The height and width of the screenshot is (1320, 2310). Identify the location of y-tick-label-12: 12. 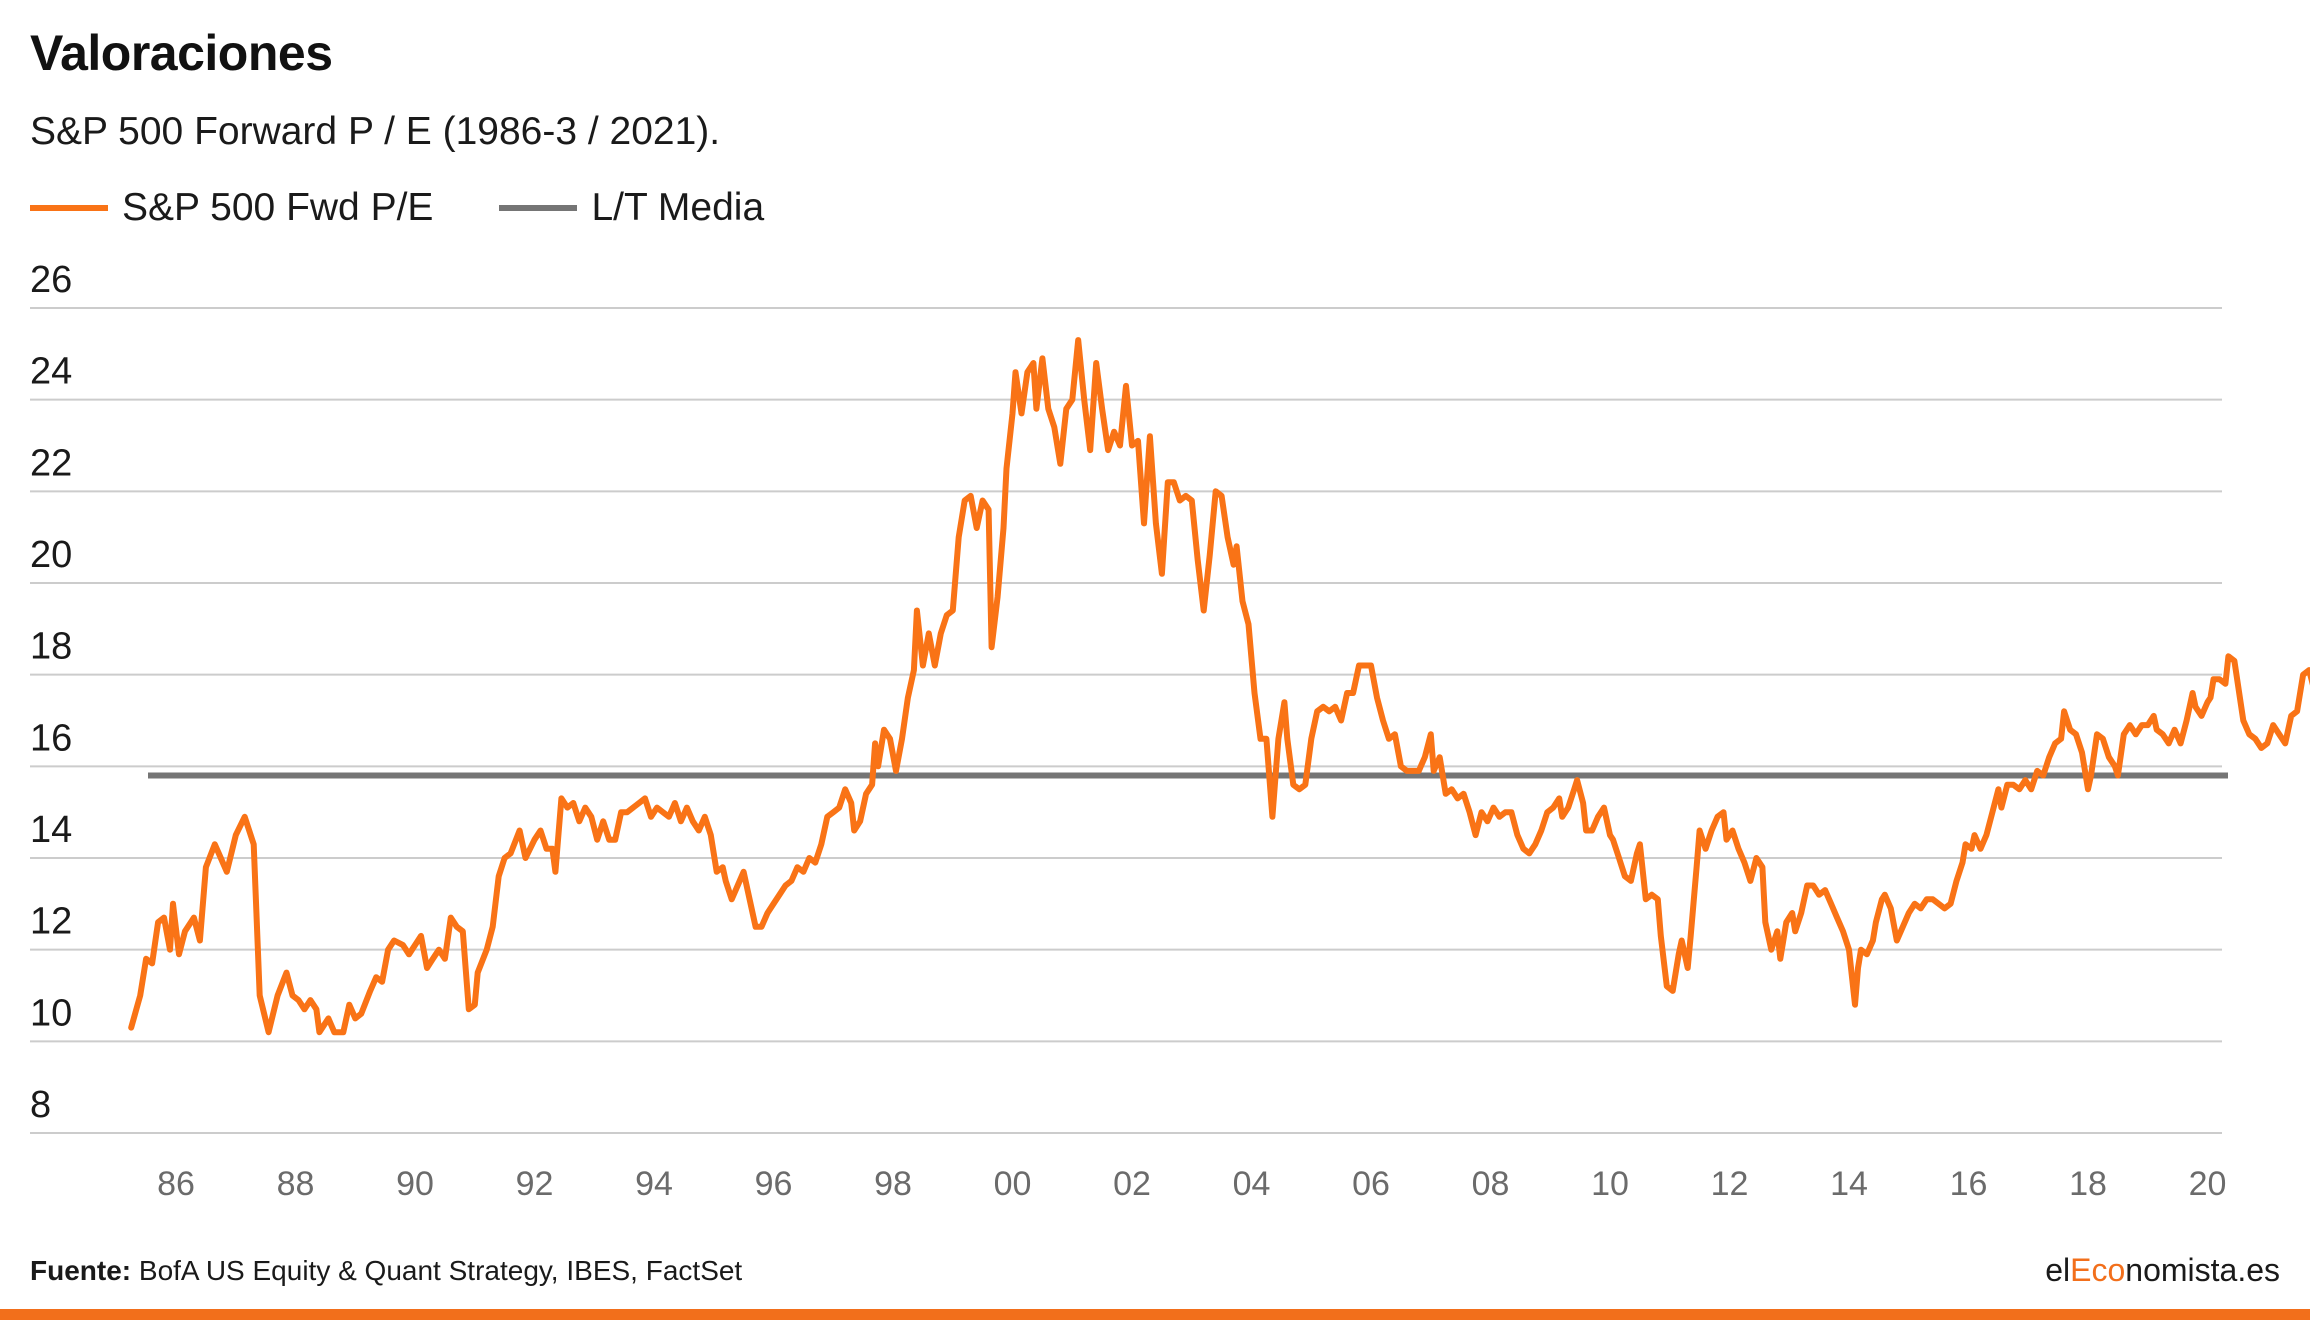
(51, 922).